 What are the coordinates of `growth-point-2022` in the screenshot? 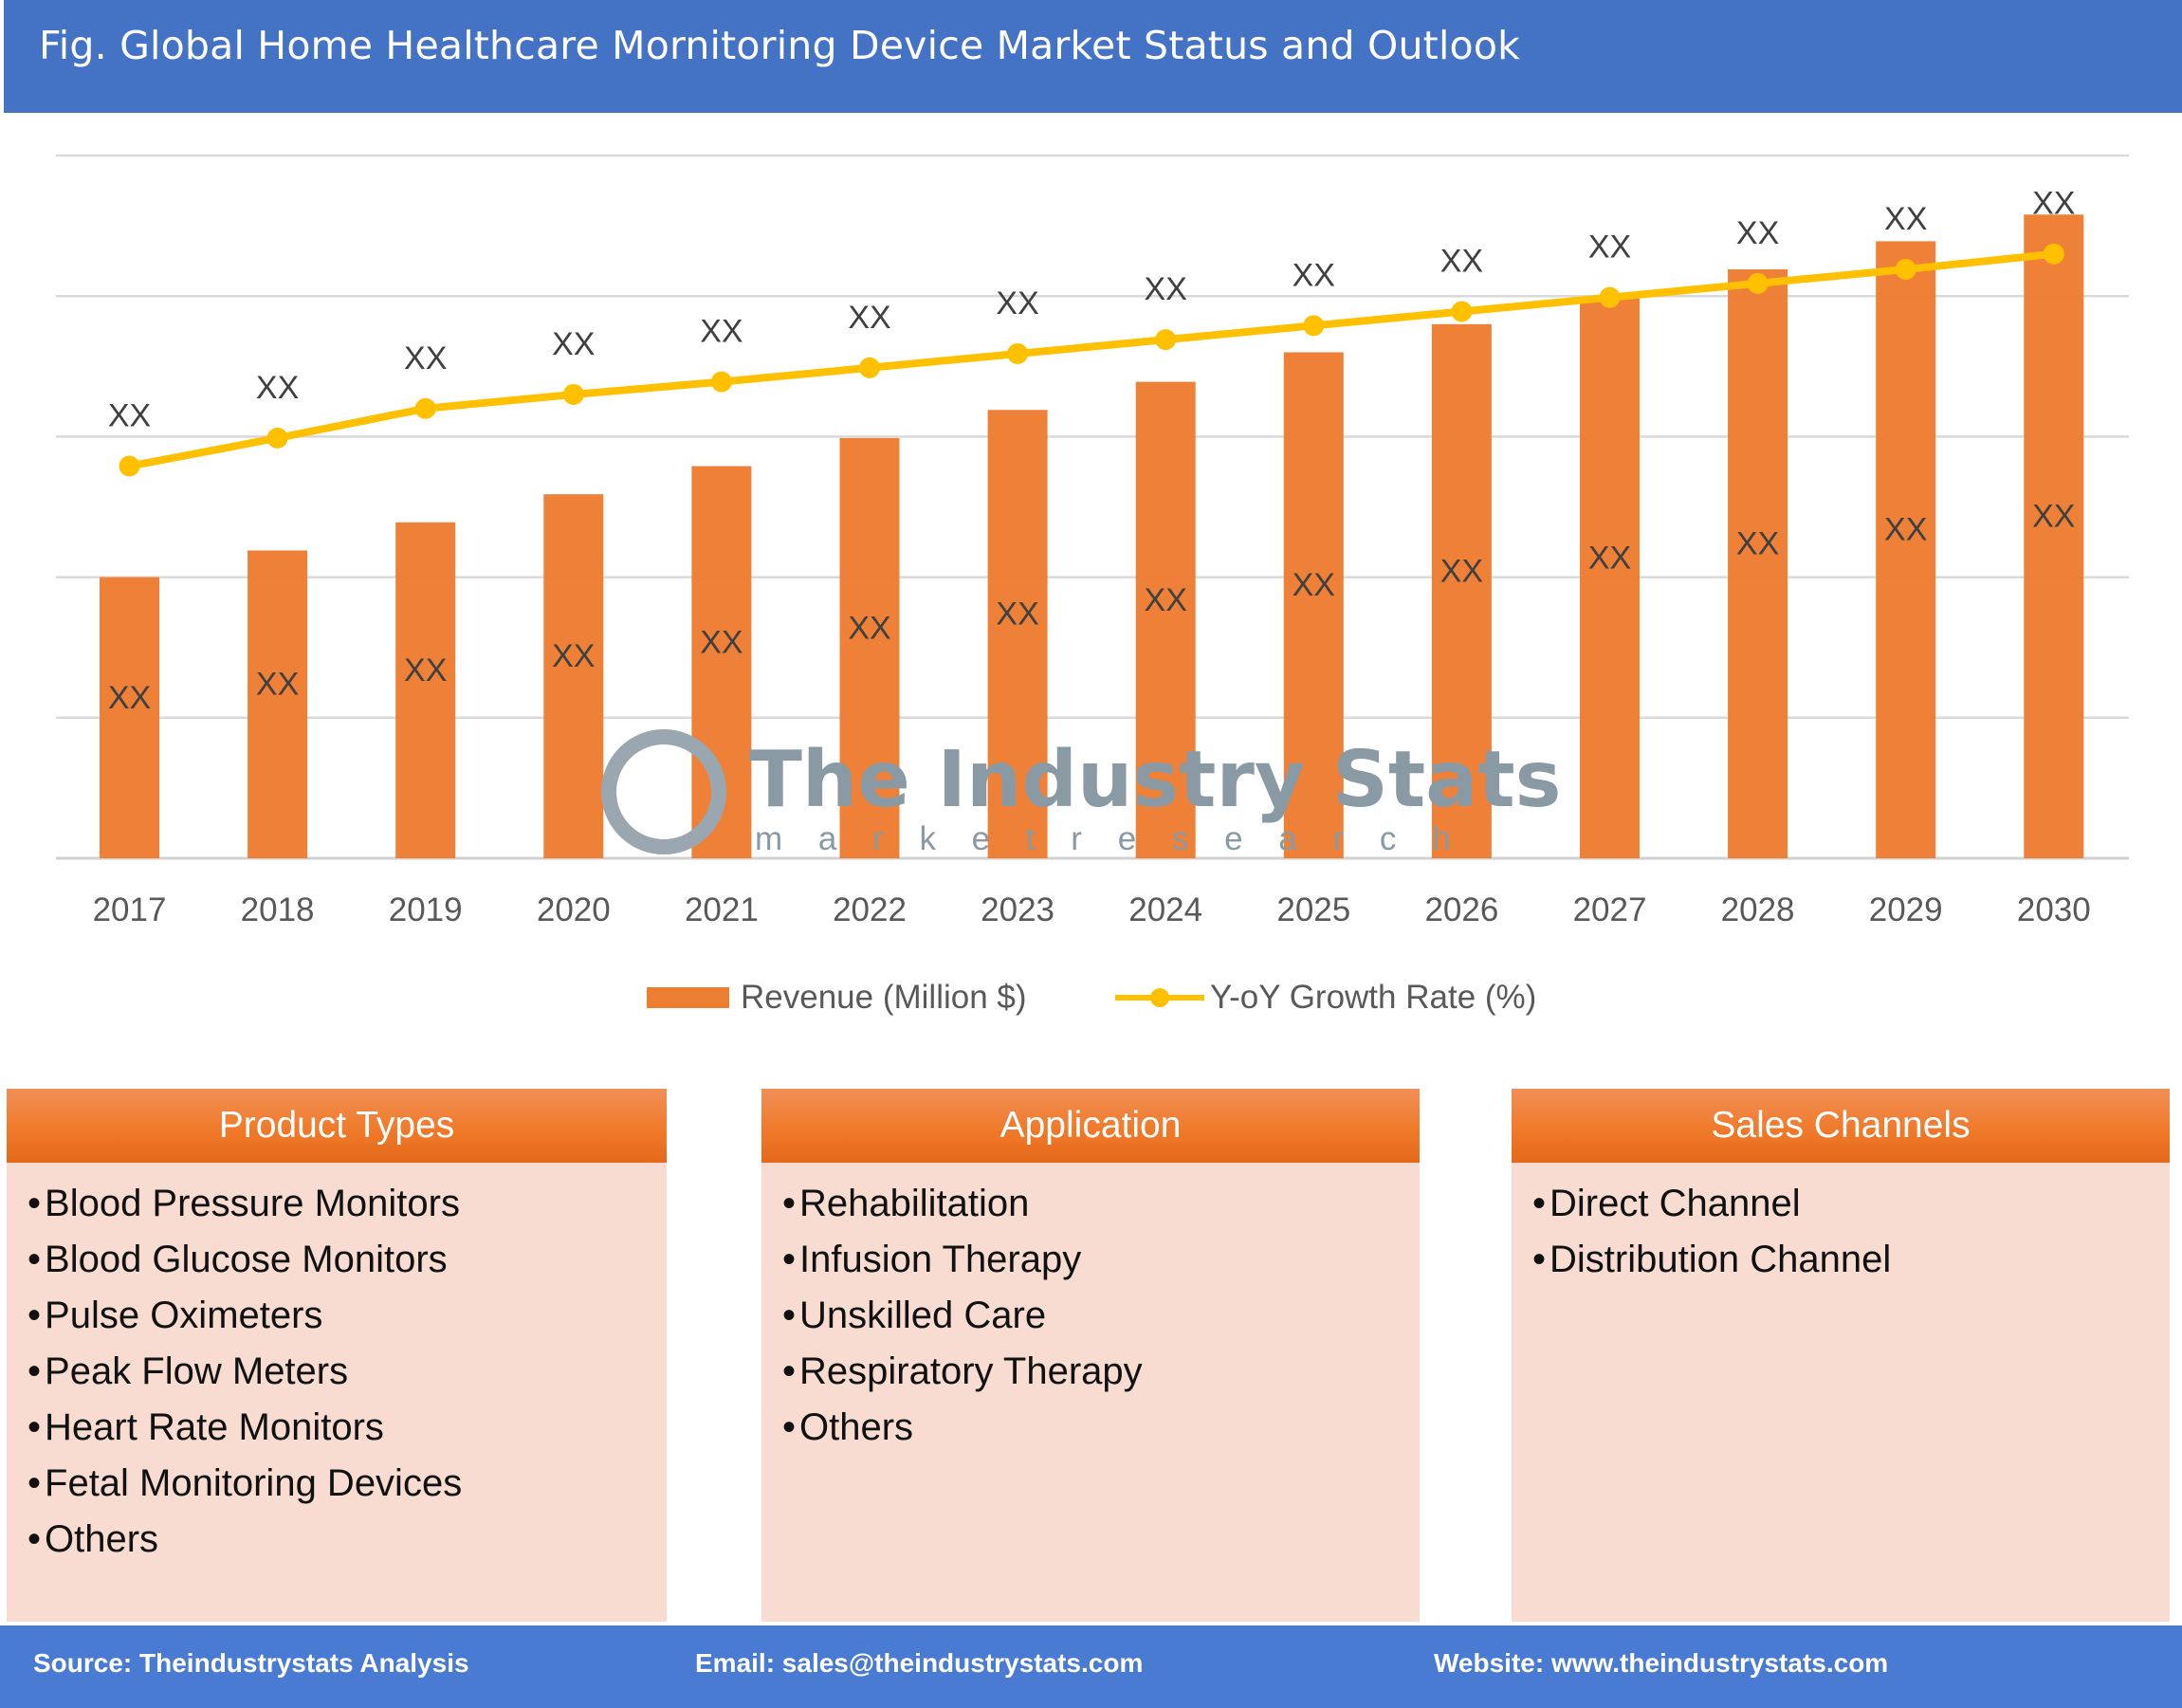 It's located at (870, 367).